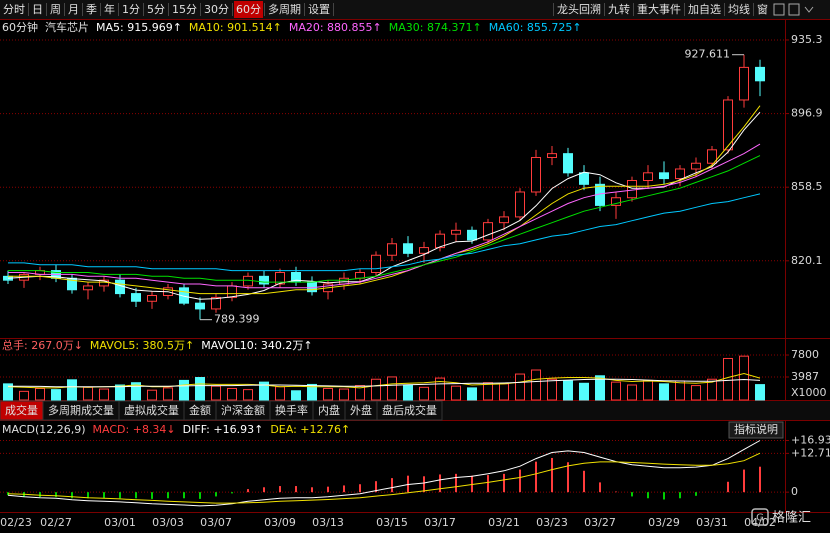  I want to click on x-tick-label: 03/07, so click(216, 522).